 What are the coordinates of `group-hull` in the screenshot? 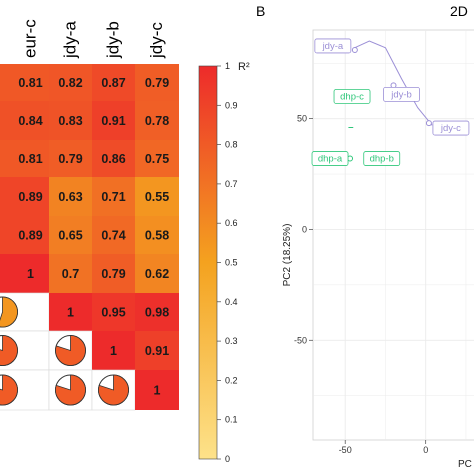 It's located at (393, 83).